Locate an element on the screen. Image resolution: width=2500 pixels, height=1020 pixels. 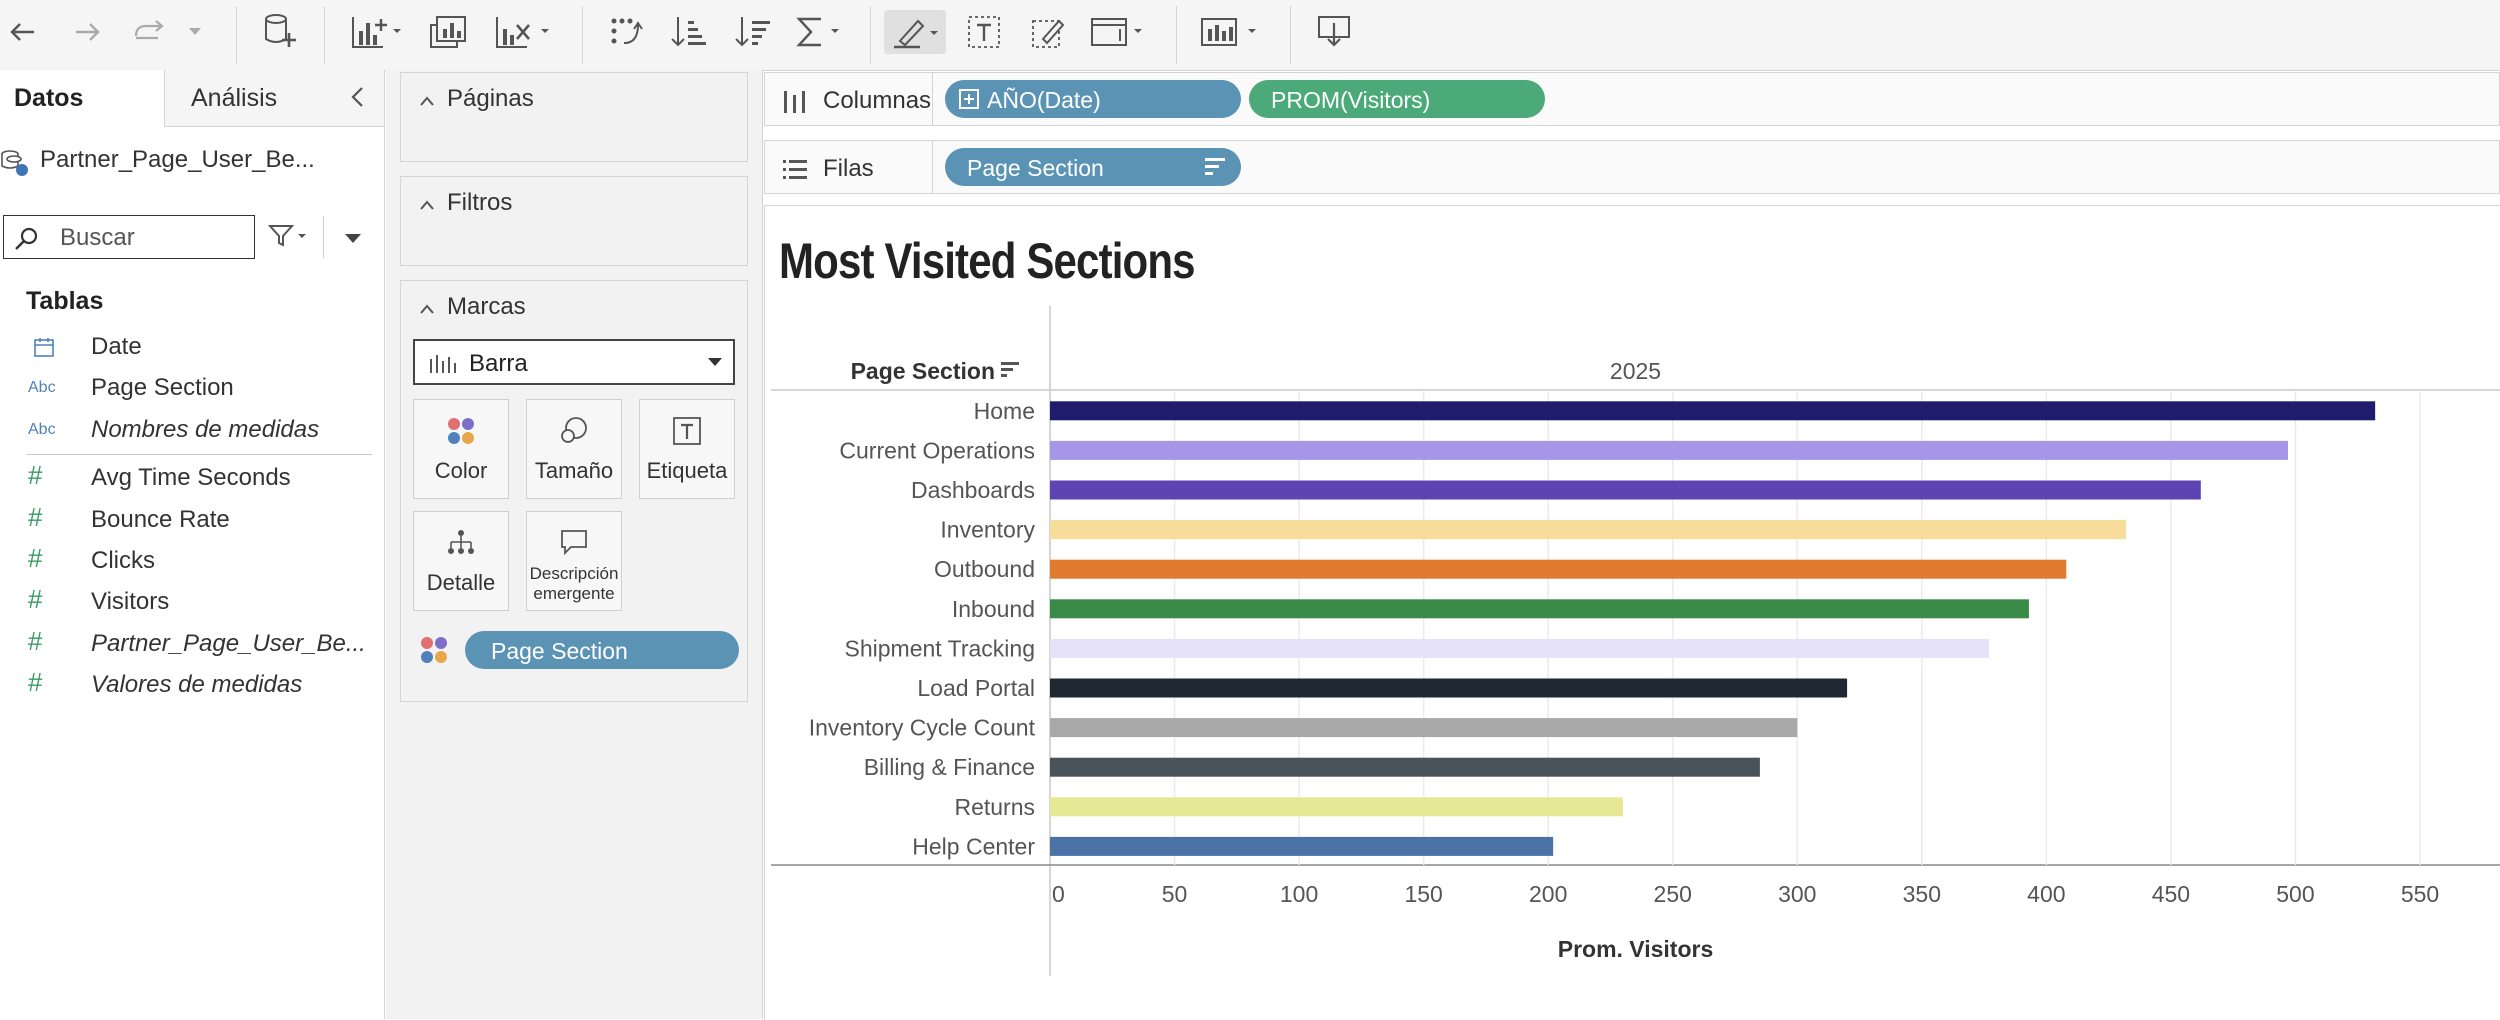
x-tick-label: 100 is located at coordinates (1299, 894).